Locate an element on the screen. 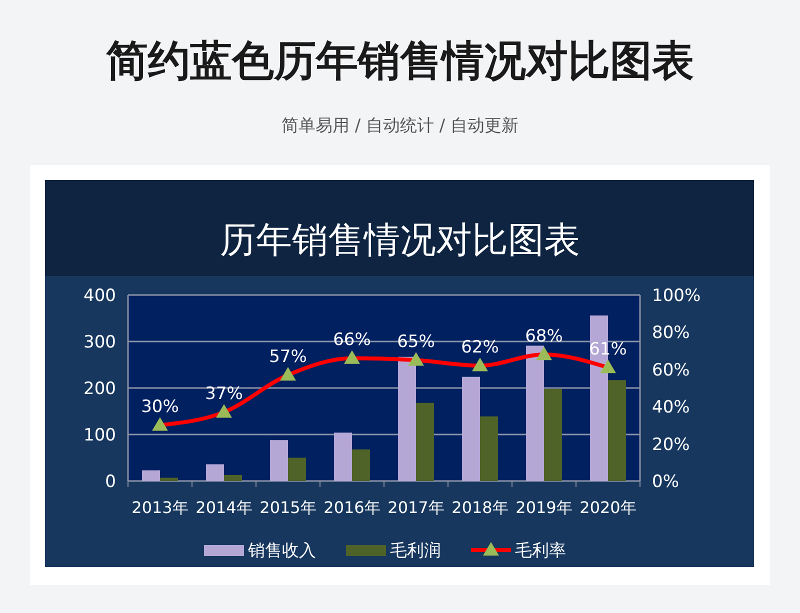 The height and width of the screenshot is (613, 800). data-label: 62% is located at coordinates (480, 348).